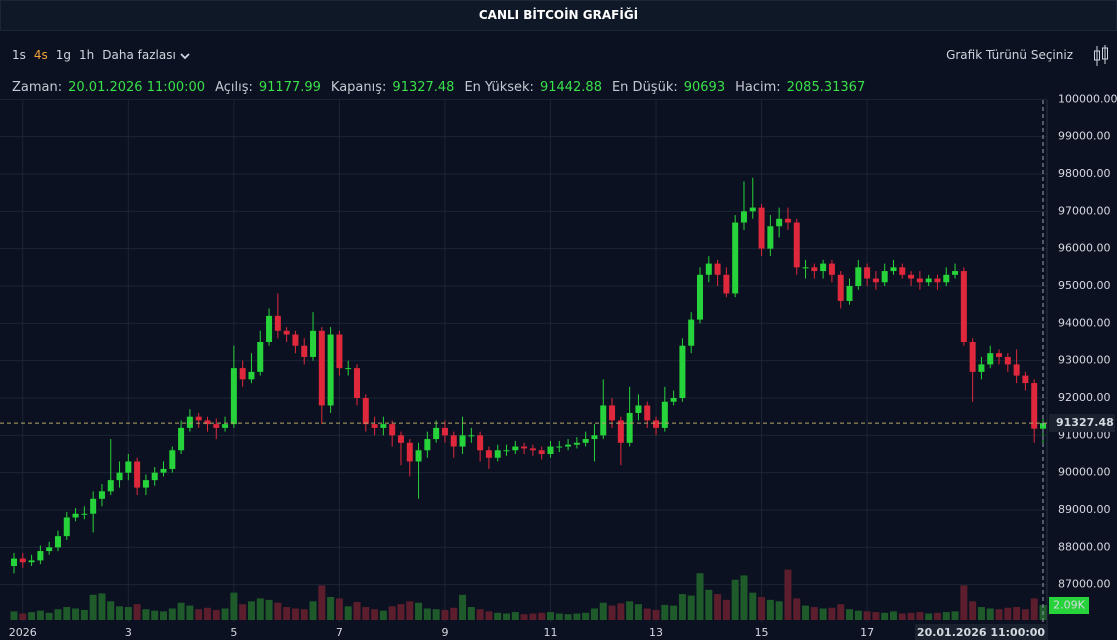 The width and height of the screenshot is (1117, 640). What do you see at coordinates (146, 55) in the screenshot?
I see `more-button: Daha fazlası` at bounding box center [146, 55].